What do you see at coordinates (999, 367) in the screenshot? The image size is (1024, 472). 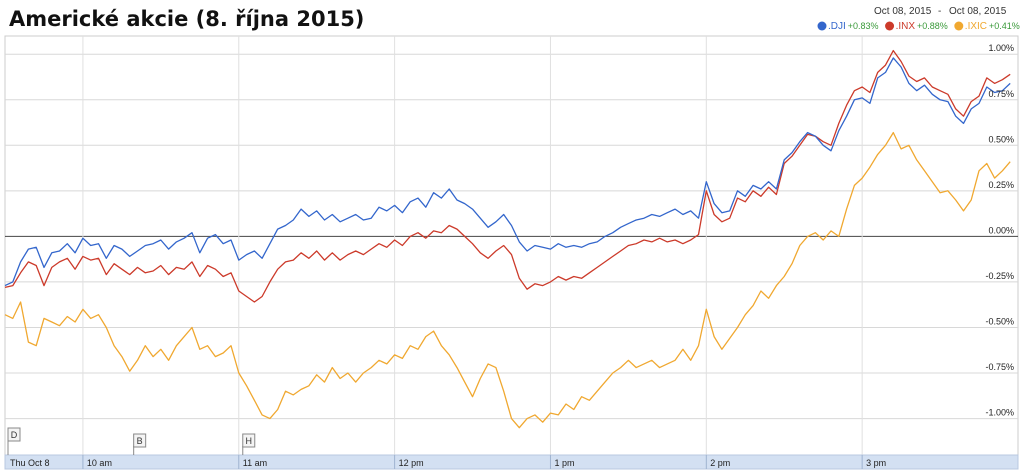 I see `y-tick-label: -0.75%` at bounding box center [999, 367].